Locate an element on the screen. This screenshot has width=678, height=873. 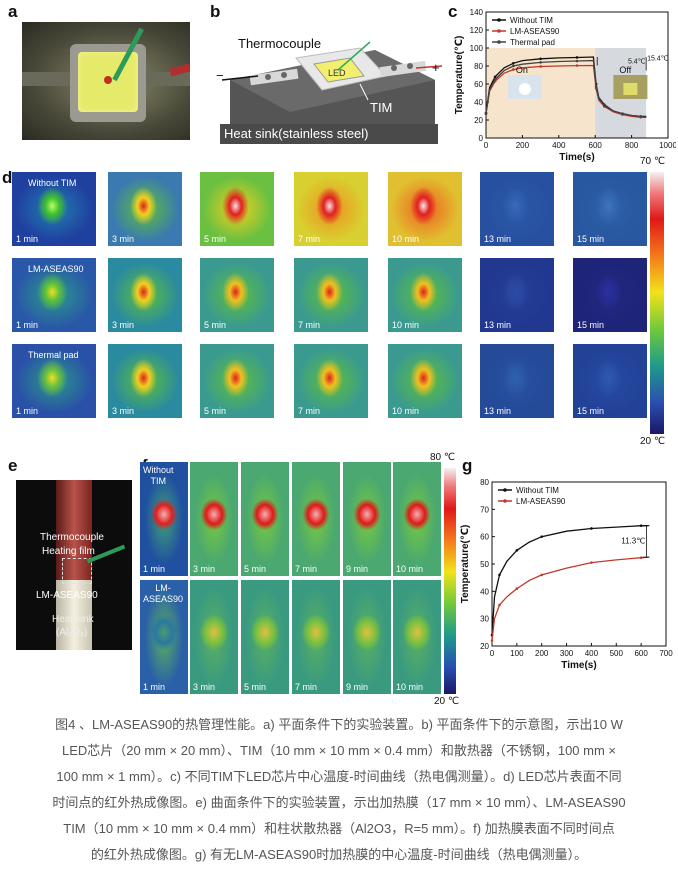
on-photo-light is located at coordinates (524, 89).